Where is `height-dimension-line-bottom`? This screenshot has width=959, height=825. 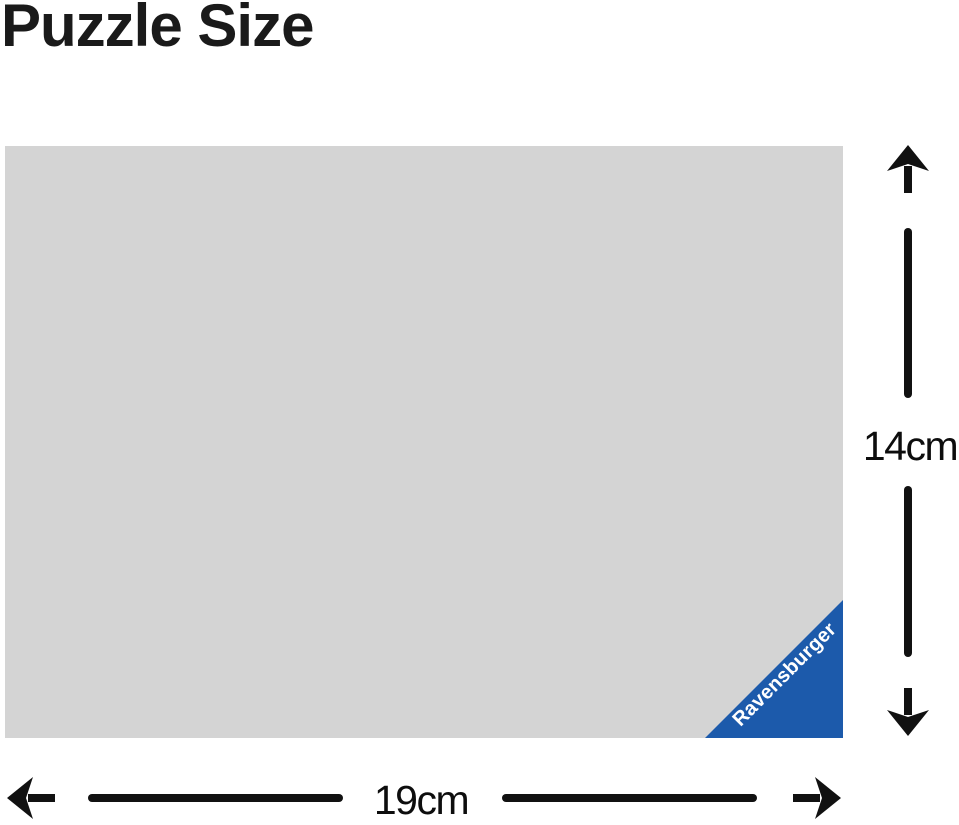 height-dimension-line-bottom is located at coordinates (908, 571).